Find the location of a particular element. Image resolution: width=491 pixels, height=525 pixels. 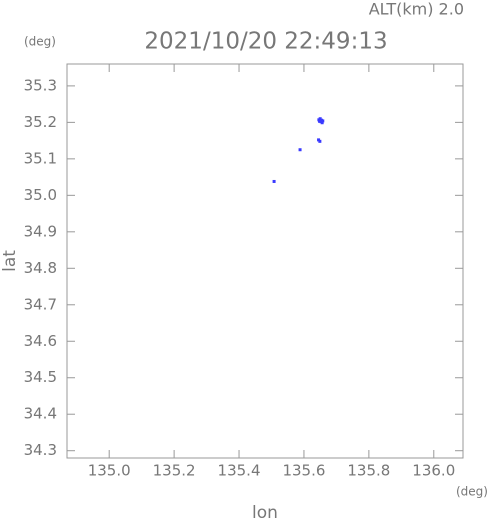

x-tick-label: 135.8 is located at coordinates (368, 471).